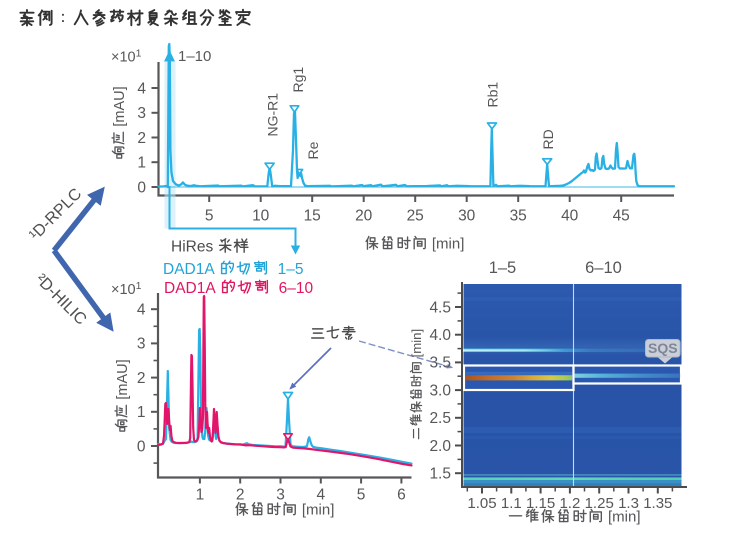 This screenshot has width=730, height=545. What do you see at coordinates (540, 503) in the screenshot?
I see `svg-text: 1.15` at bounding box center [540, 503].